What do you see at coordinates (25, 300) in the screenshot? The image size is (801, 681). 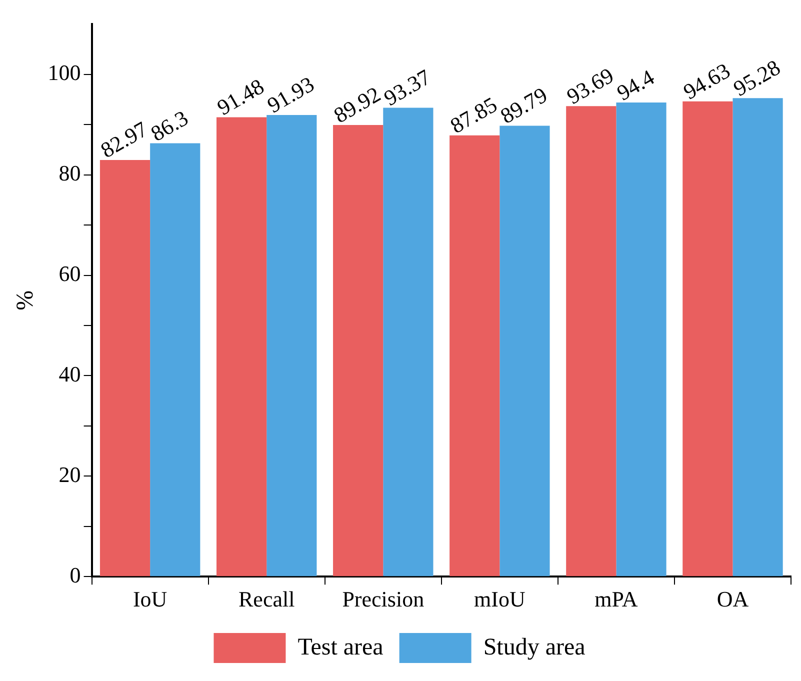 I see `y-axis-title: %` at bounding box center [25, 300].